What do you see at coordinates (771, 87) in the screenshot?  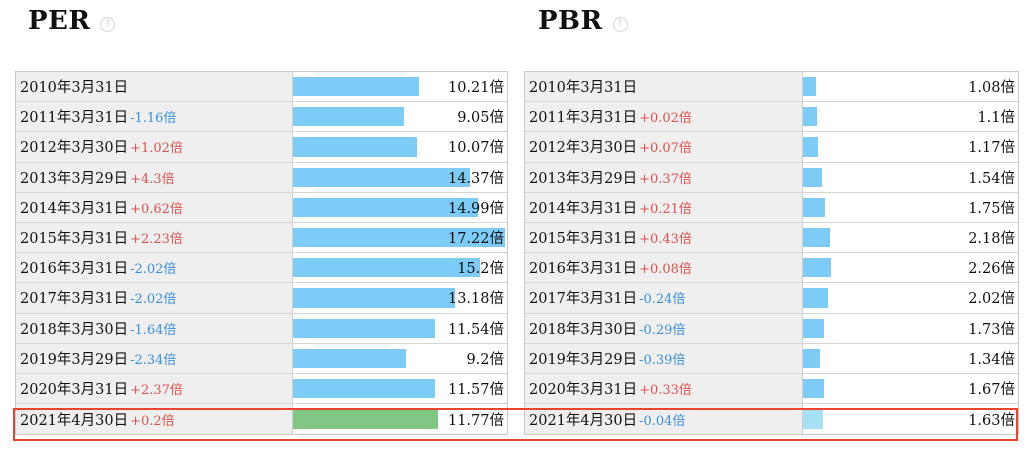 I see `table-row: 2010年3月31日 1.08倍` at bounding box center [771, 87].